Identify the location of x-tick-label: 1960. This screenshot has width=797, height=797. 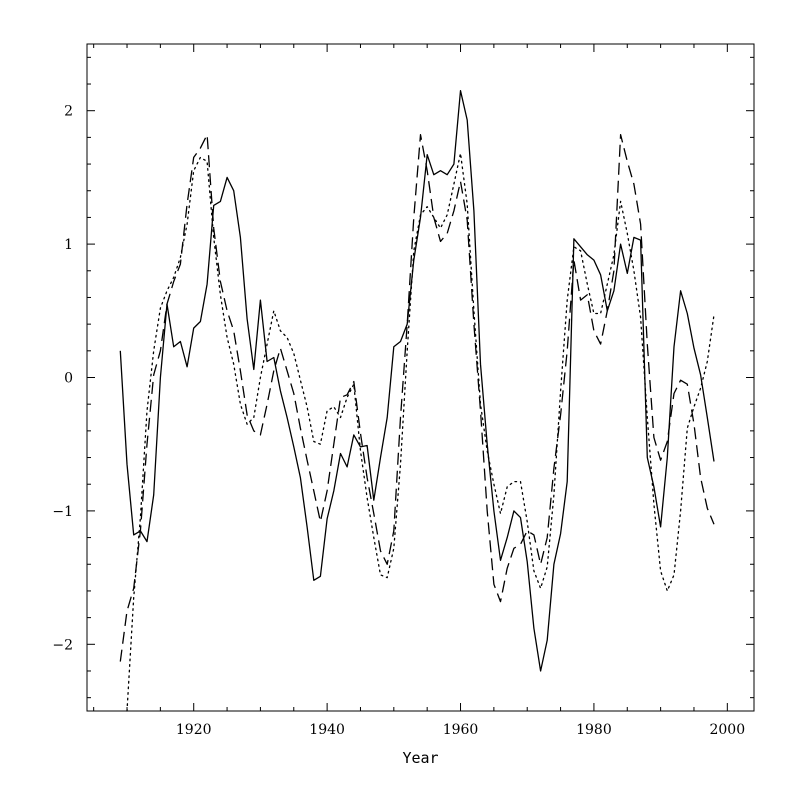
(461, 730).